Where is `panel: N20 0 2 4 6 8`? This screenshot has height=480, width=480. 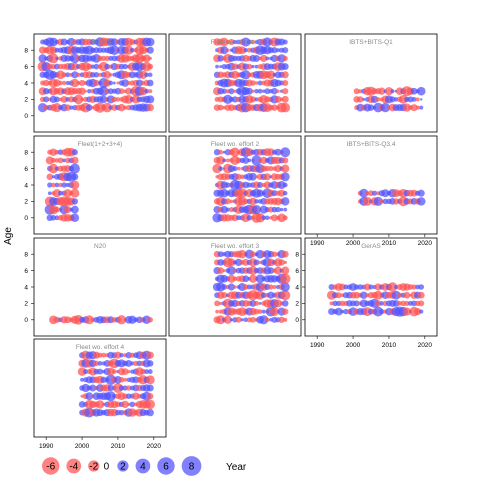 panel: N20 0 2 4 6 8 is located at coordinates (95, 287).